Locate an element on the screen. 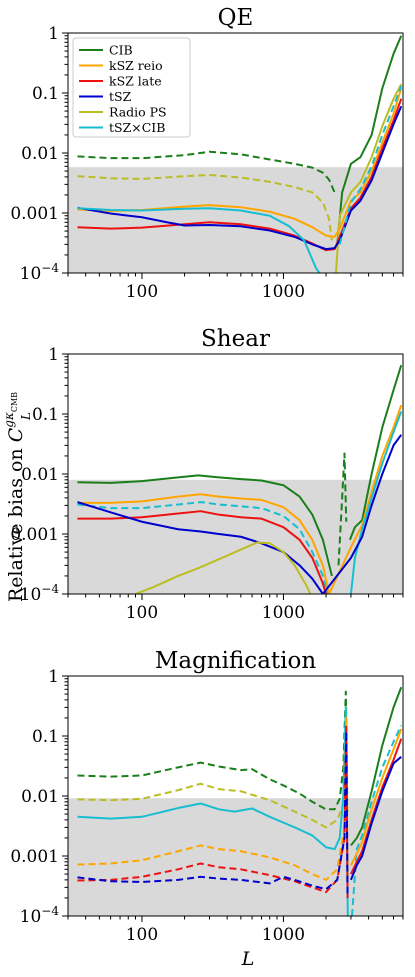  x-axis-label: L is located at coordinates (248, 959).